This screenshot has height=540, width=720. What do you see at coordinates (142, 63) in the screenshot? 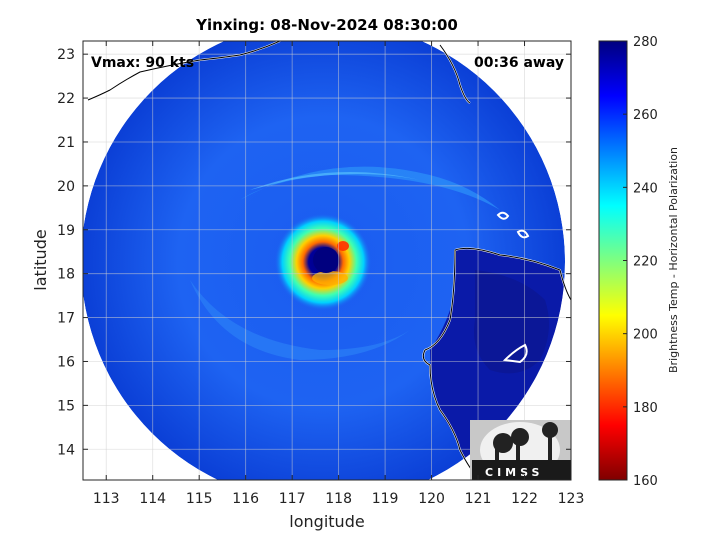
I see `vmax-annotation: Vmax: 90 kts` at bounding box center [142, 63].